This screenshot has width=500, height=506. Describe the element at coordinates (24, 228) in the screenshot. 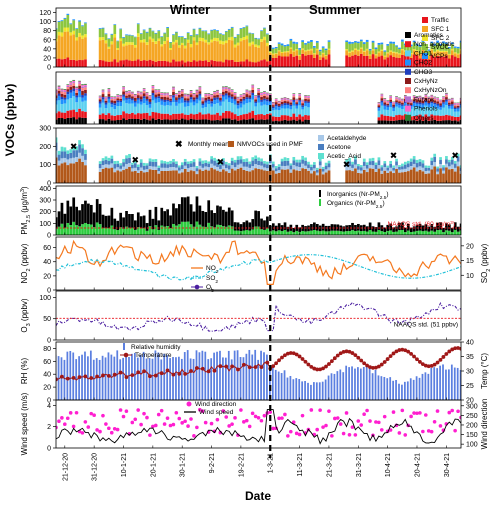

I see `ylabel-part: PM` at that location.